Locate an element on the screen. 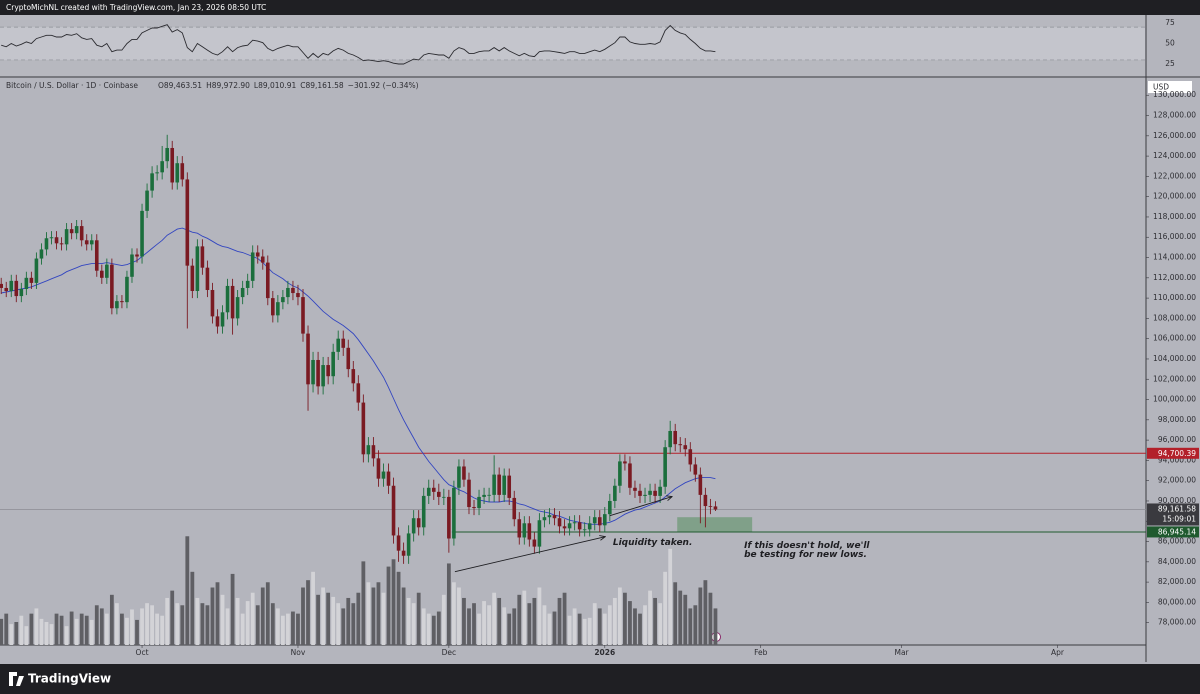 The image size is (1200, 694). x-tick-label: Feb is located at coordinates (761, 652).